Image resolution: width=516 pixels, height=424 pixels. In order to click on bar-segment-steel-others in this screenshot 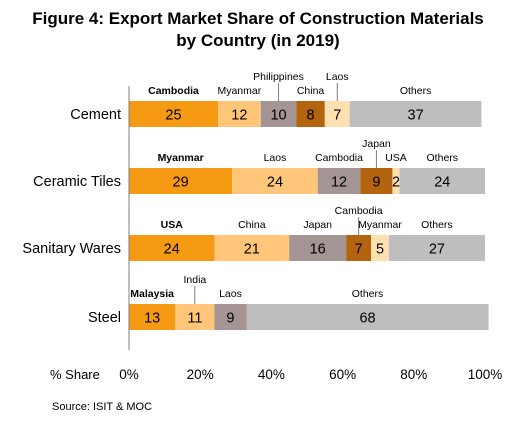, I will do `click(367, 317)`.